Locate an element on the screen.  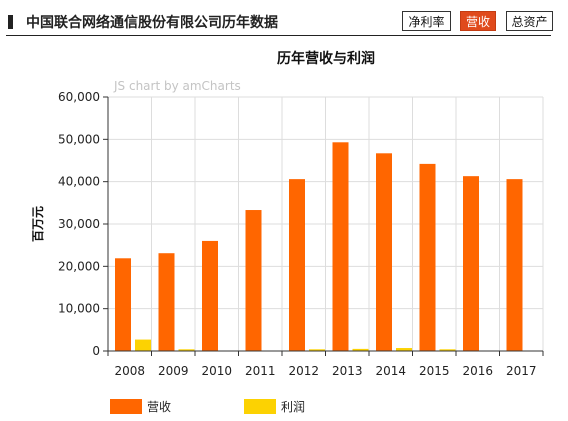
page-header: 中国联合网络通信股份有限公司历年数据 净利率 营收 总资产 is located at coordinates (284, 18).